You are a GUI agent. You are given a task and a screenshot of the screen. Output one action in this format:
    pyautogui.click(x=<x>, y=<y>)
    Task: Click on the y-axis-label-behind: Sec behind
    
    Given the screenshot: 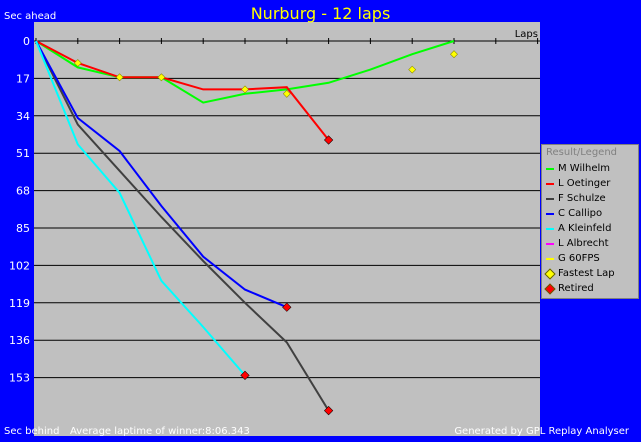 What is the action you would take?
    pyautogui.click(x=32, y=431)
    